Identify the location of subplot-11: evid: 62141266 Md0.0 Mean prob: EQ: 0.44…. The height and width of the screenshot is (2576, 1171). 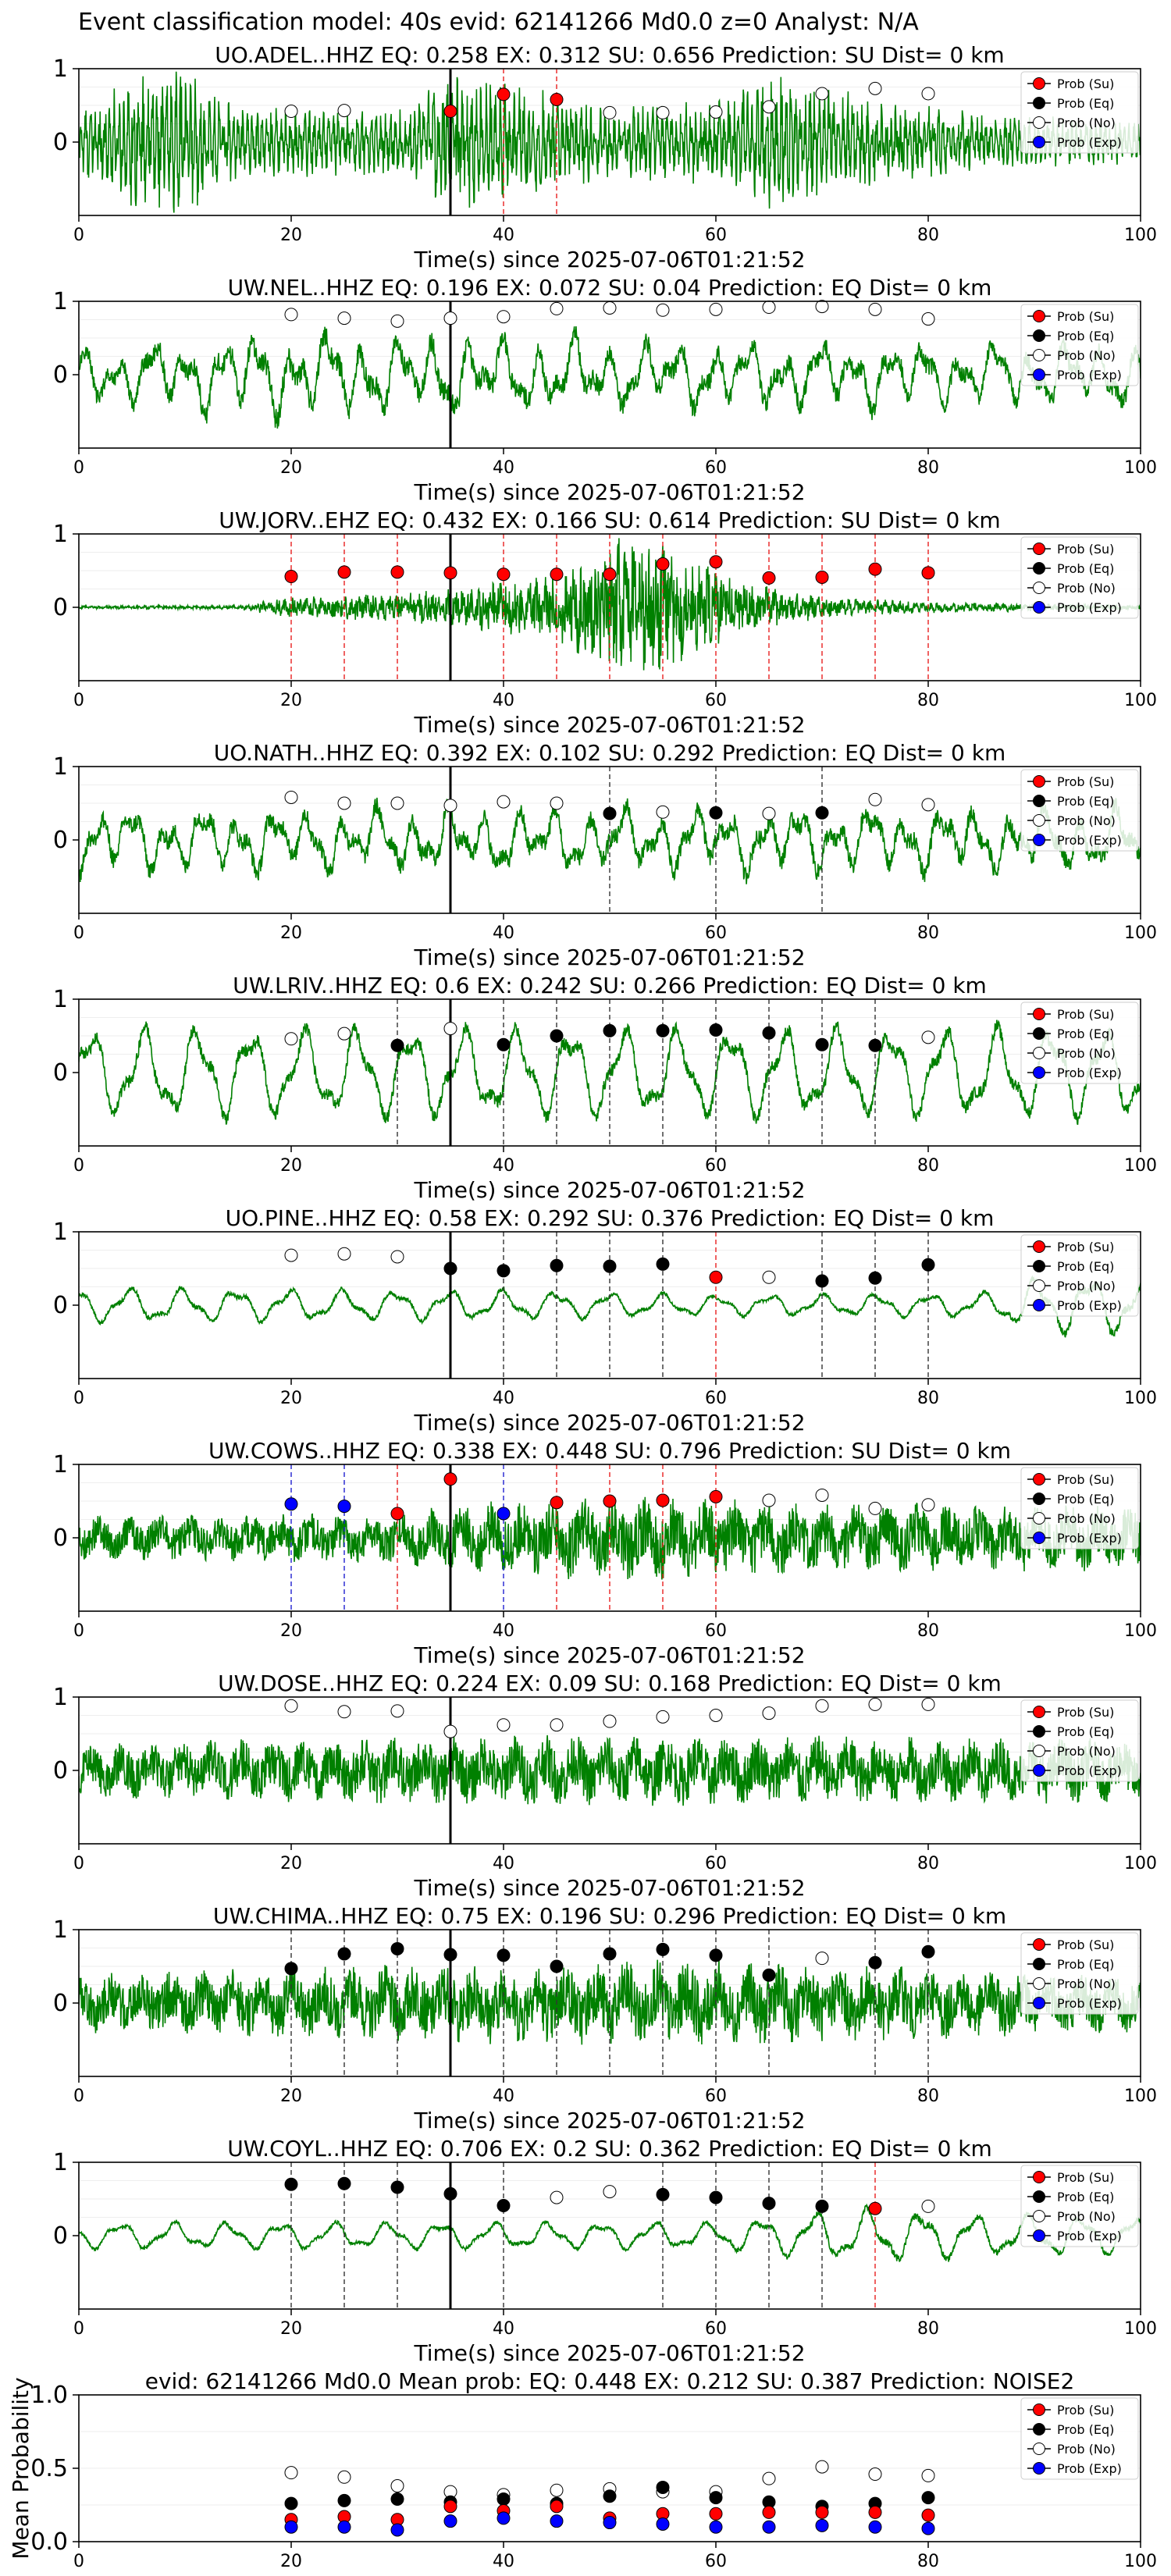
(582, 2469).